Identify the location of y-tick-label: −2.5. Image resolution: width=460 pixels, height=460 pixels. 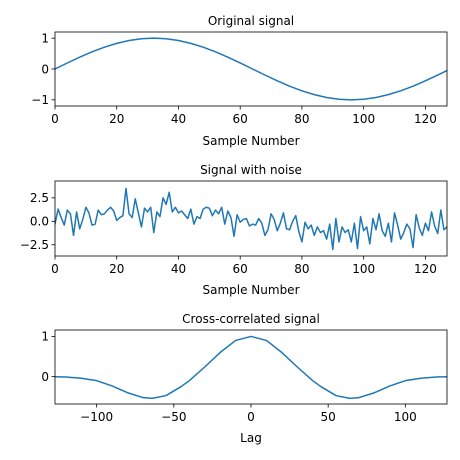
(34, 245).